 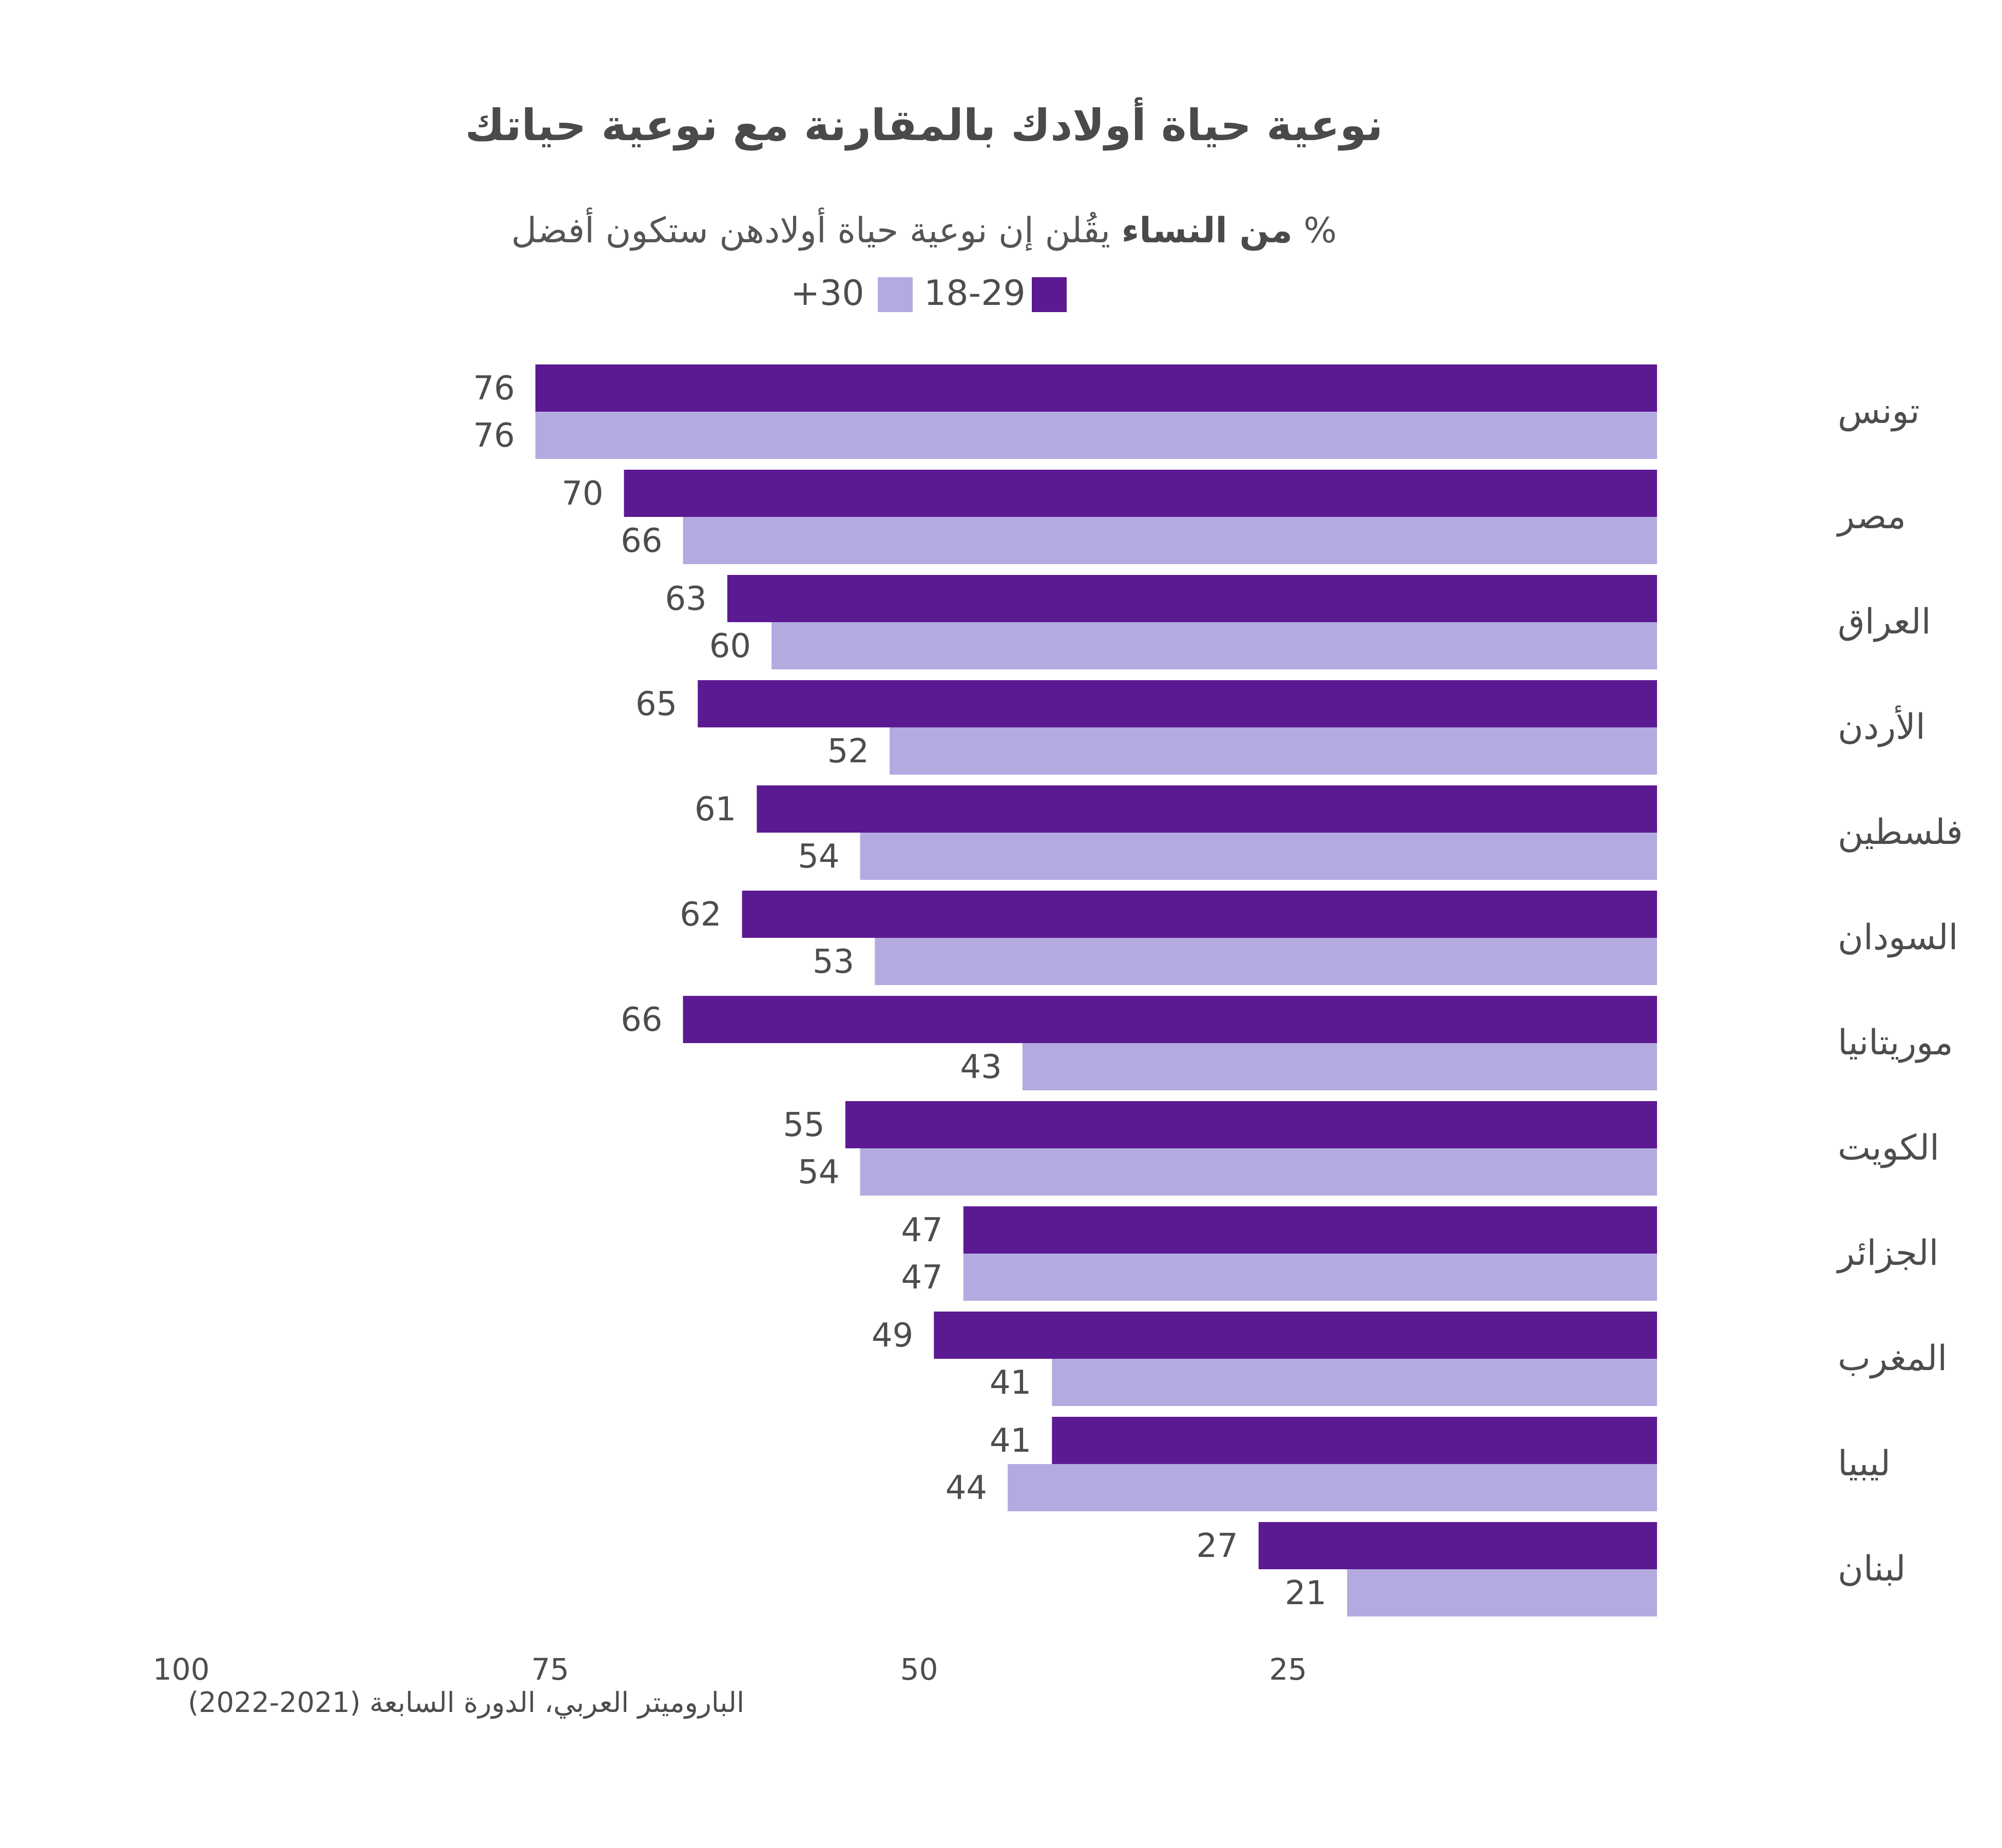 I want to click on category-label: الكويت, so click(x=1888, y=1148).